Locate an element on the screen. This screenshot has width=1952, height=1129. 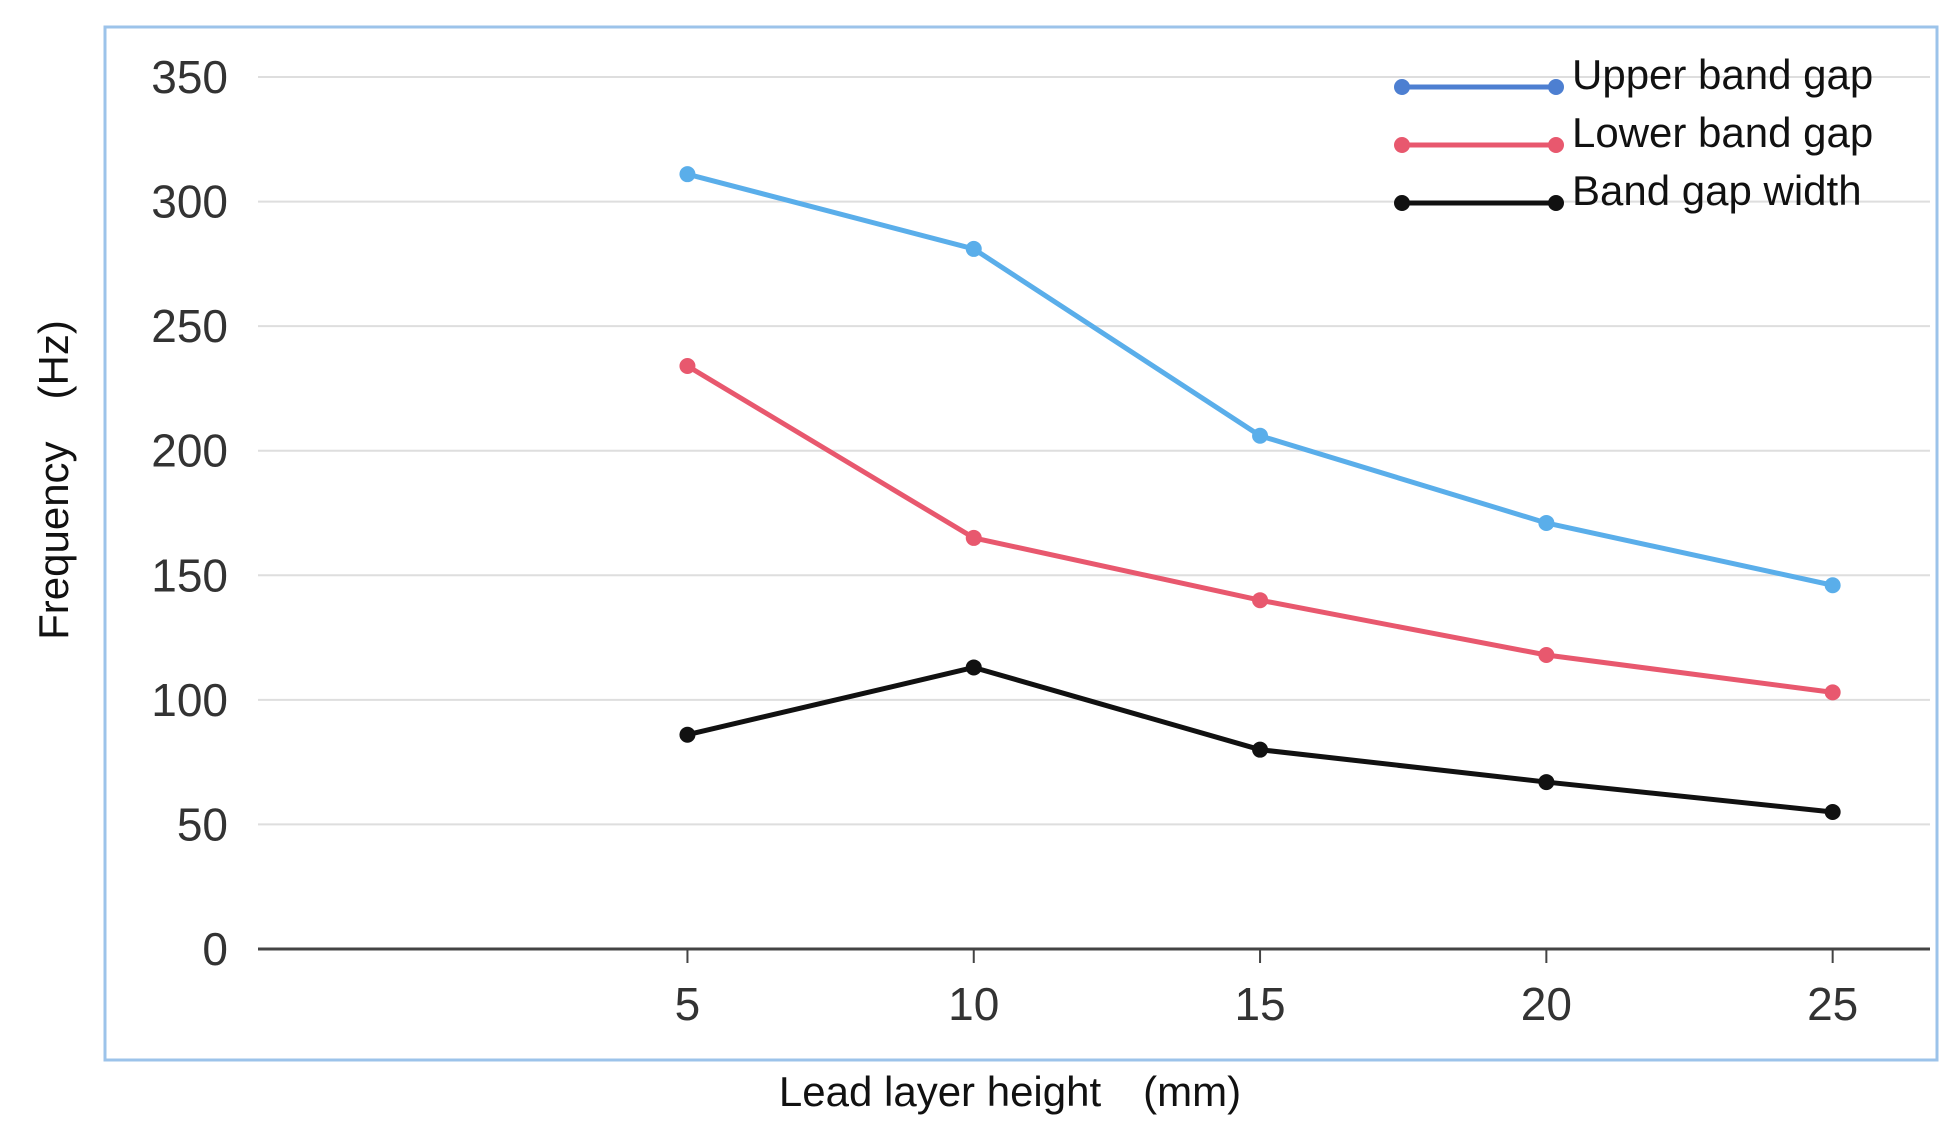
y-tick-label-300: 300 is located at coordinates (189, 202).